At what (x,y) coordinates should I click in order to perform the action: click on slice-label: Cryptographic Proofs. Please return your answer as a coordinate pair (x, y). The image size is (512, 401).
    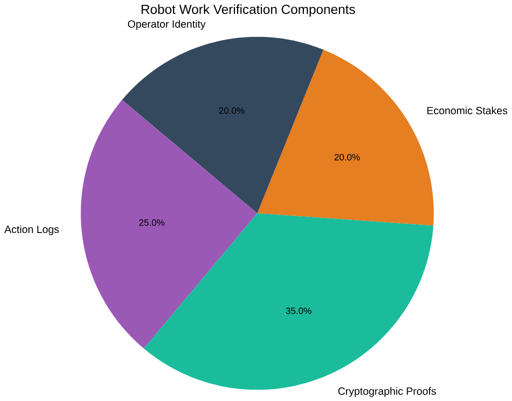
    Looking at the image, I should click on (387, 391).